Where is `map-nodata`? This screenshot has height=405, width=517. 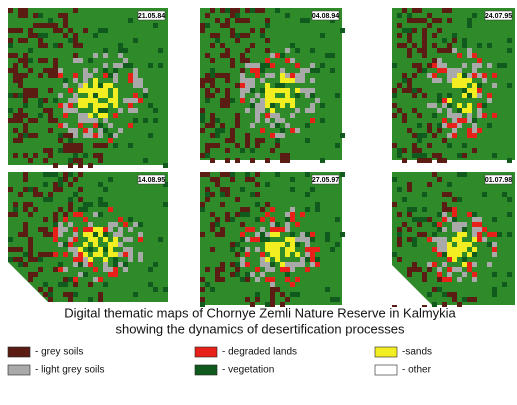
map-nodata is located at coordinates (412, 285).